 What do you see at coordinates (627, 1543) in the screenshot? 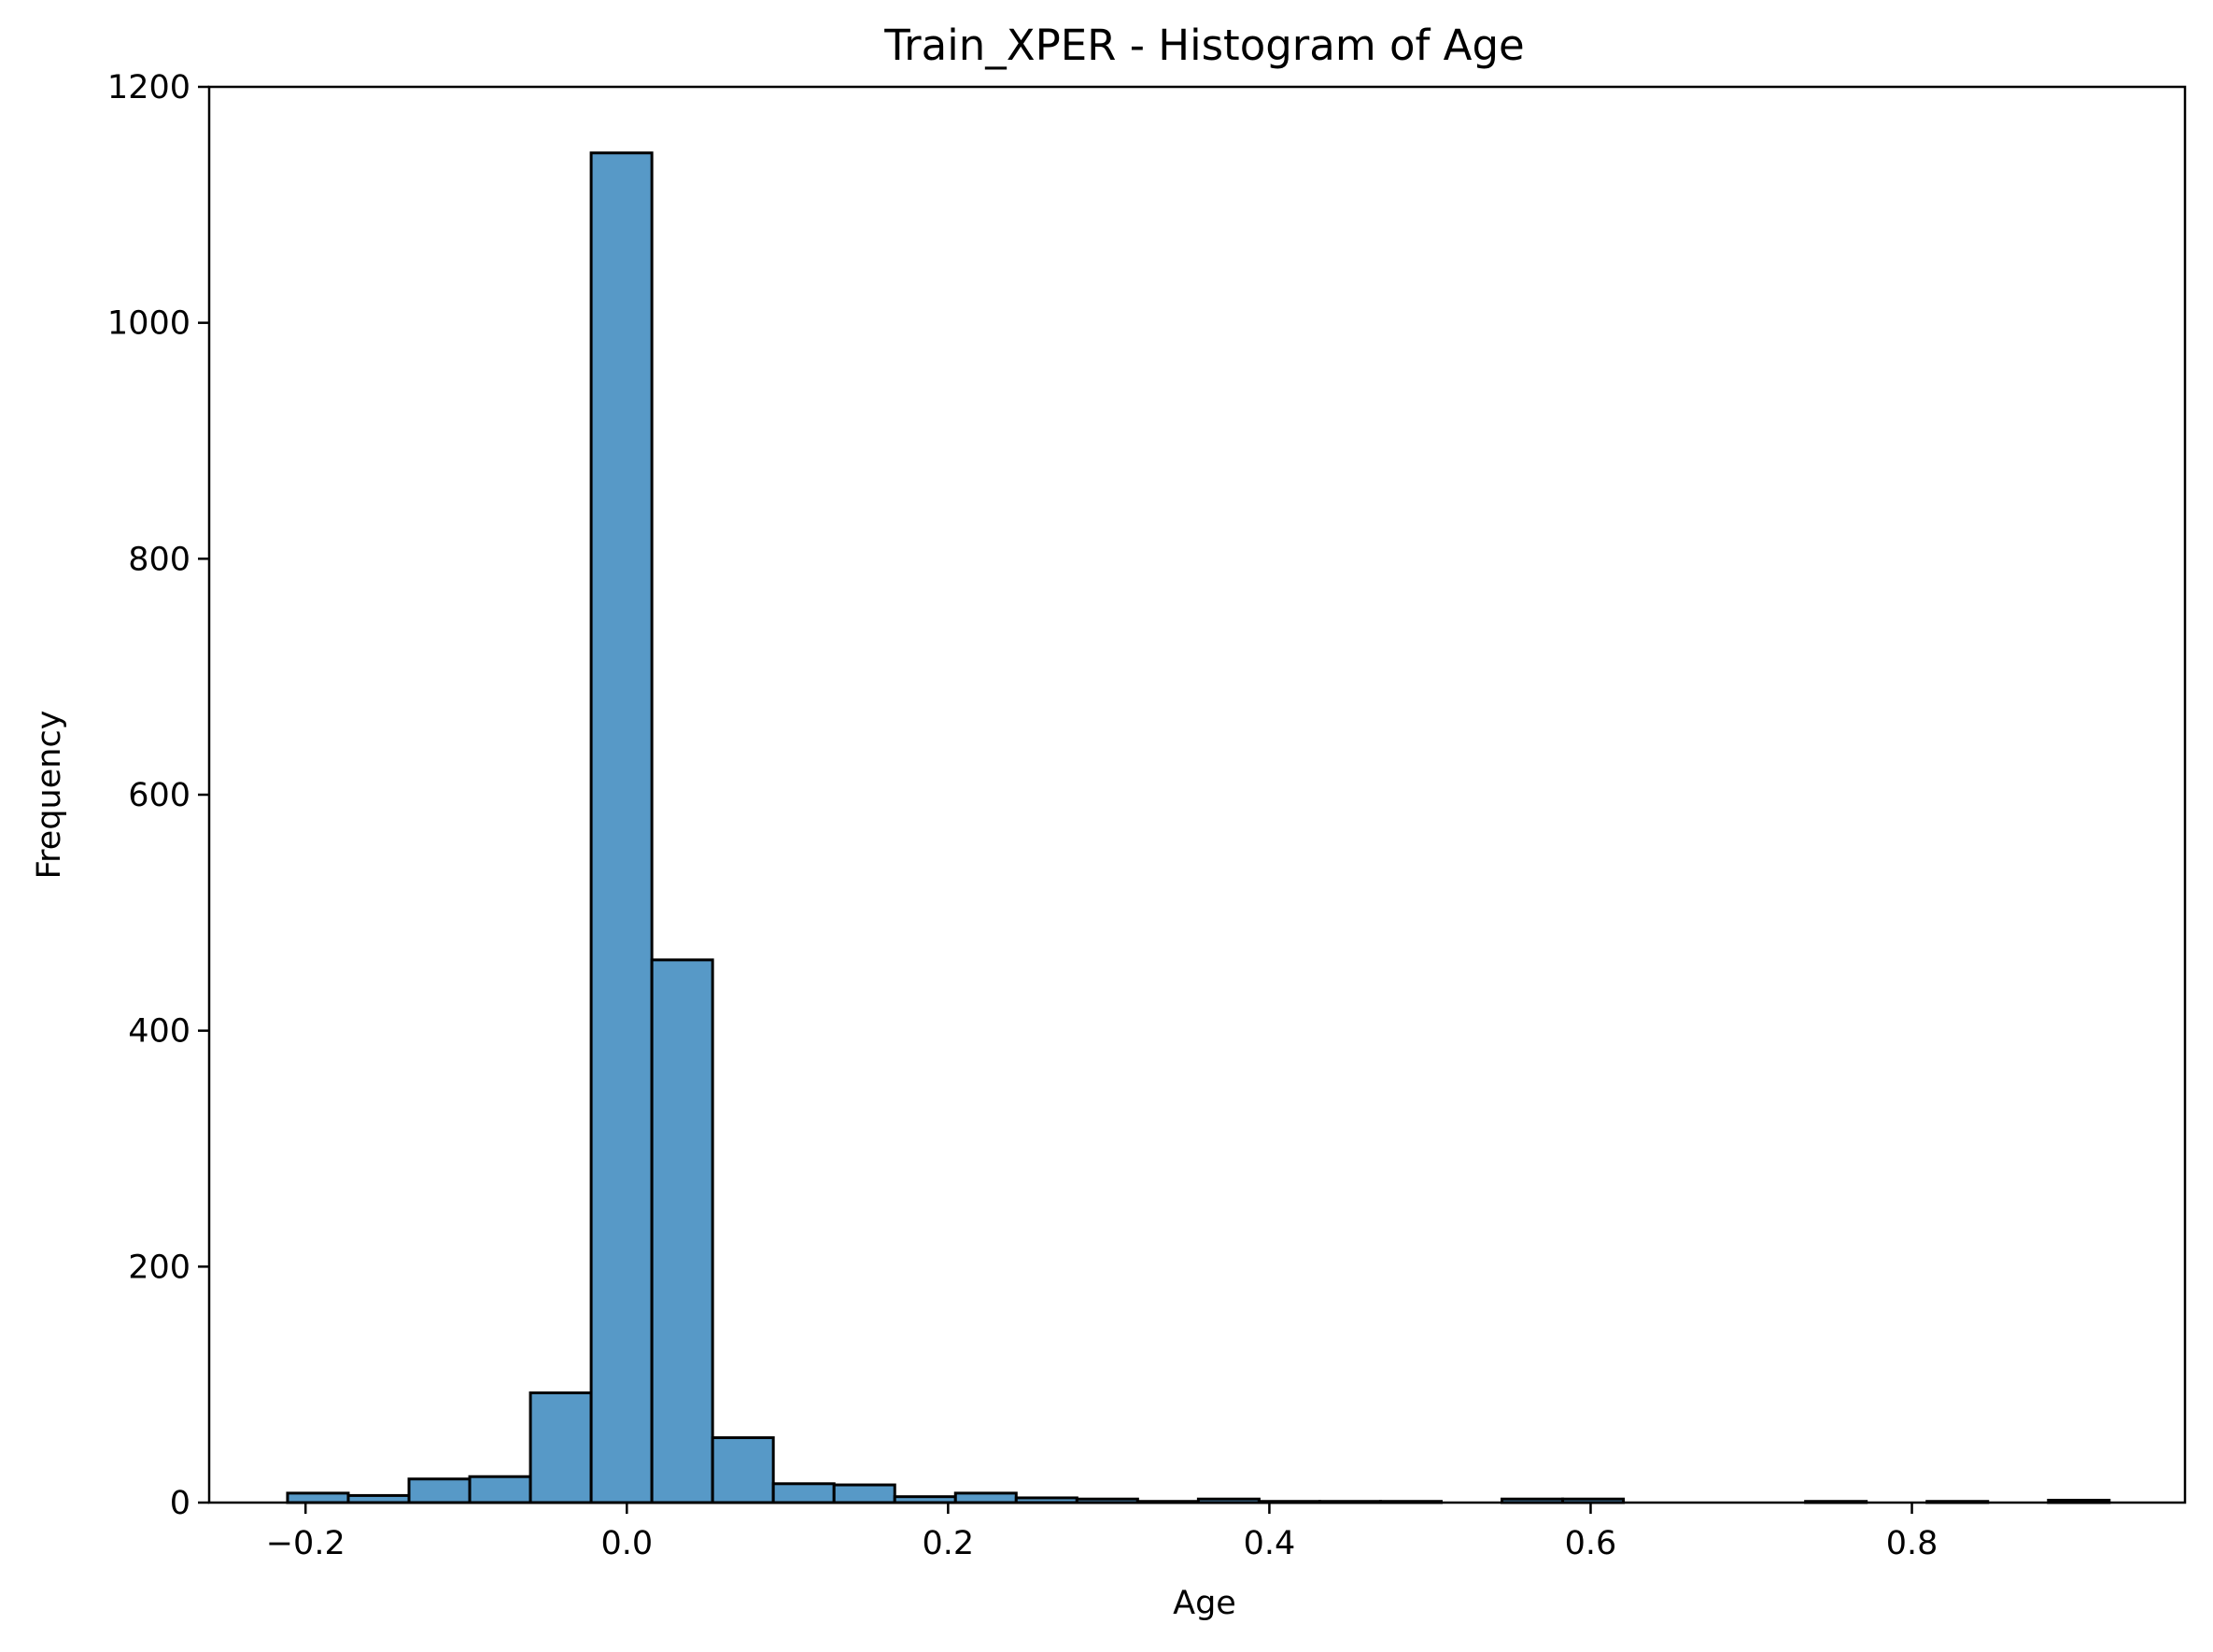
I see `x-tick-label: 0.0` at bounding box center [627, 1543].